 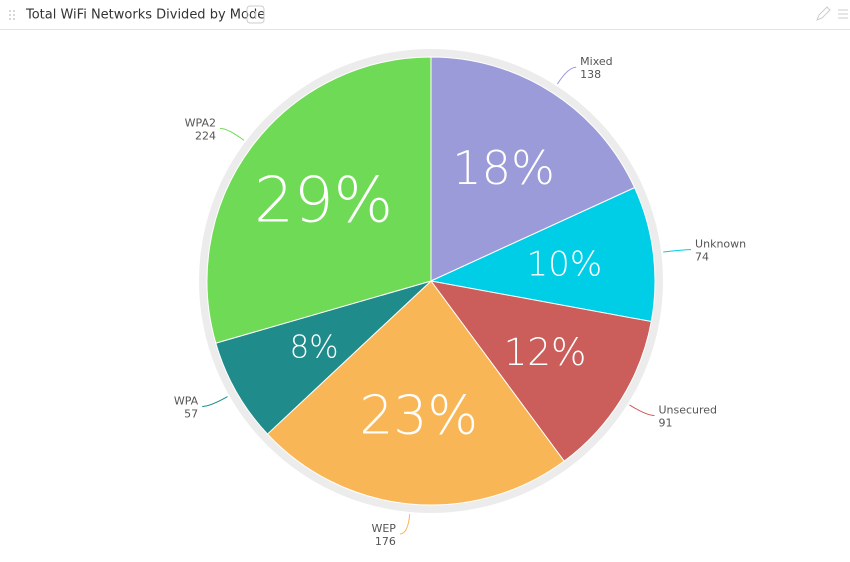 I want to click on percent-label: 18%, so click(x=503, y=168).